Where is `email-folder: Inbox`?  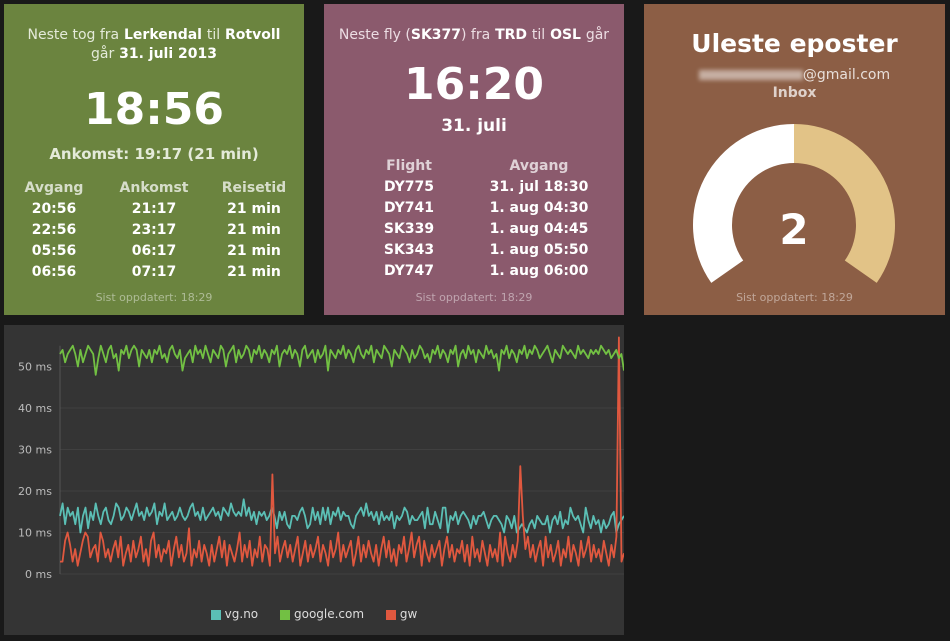
email-folder: Inbox is located at coordinates (794, 93).